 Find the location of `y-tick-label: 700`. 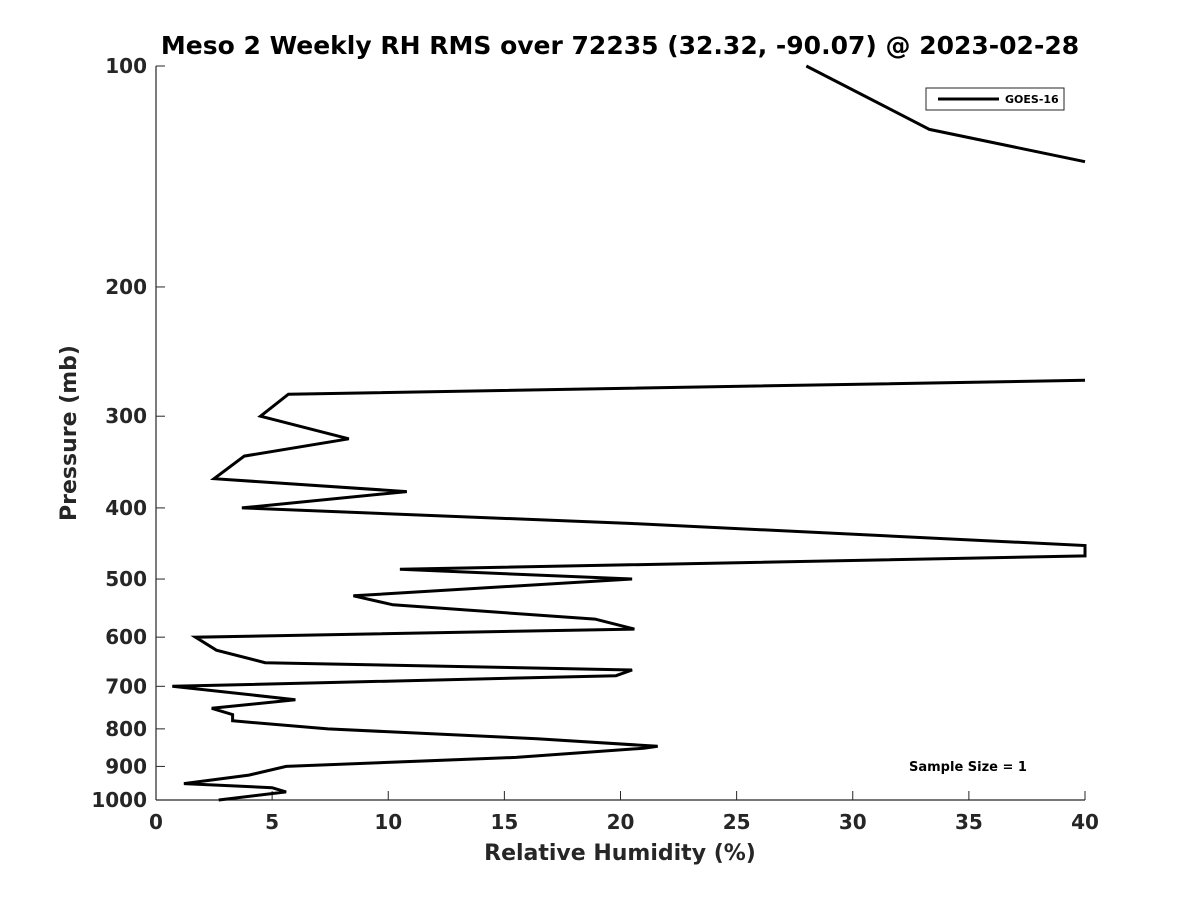

y-tick-label: 700 is located at coordinates (126, 686).